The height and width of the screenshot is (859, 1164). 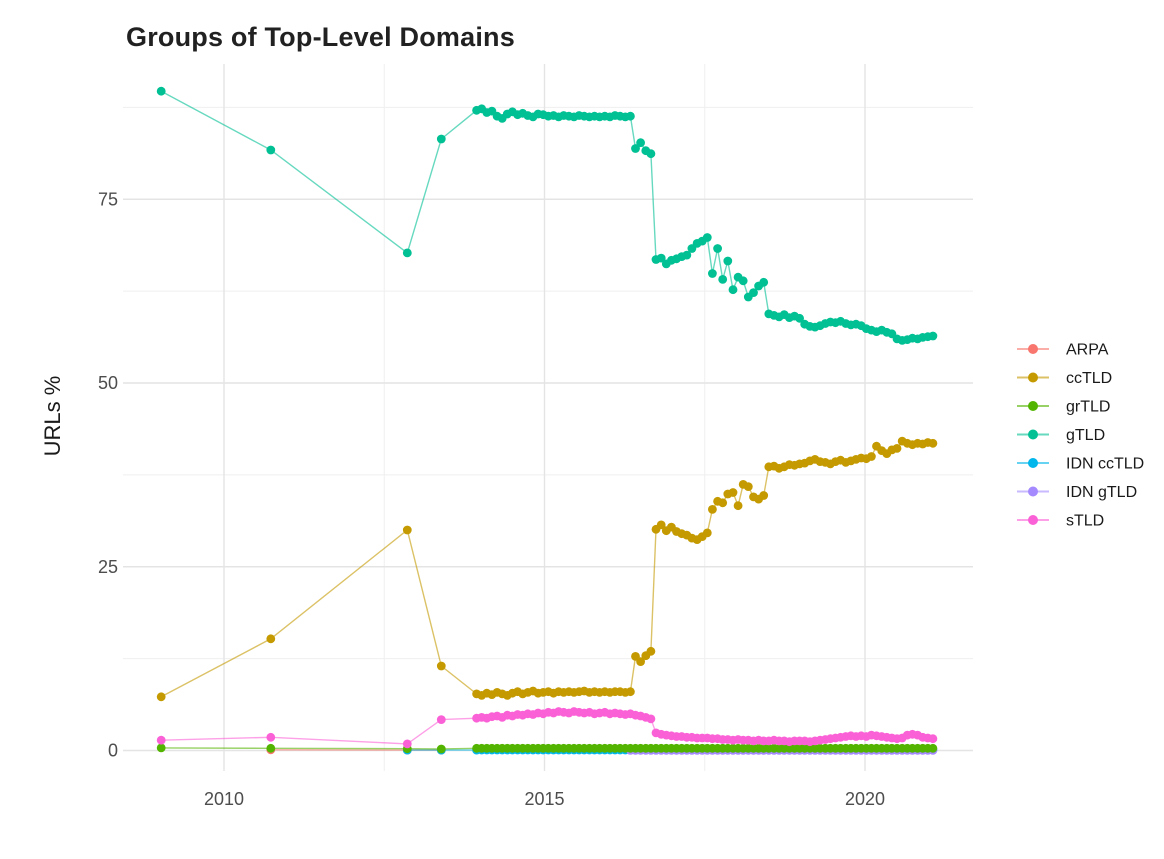 What do you see at coordinates (1089, 378) in the screenshot?
I see `legend-label-cctld: ccTLD` at bounding box center [1089, 378].